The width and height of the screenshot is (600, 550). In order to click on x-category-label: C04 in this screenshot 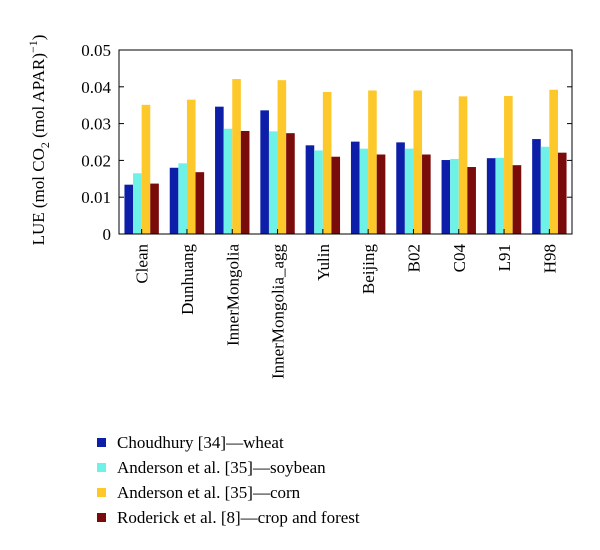, I will do `click(459, 258)`.